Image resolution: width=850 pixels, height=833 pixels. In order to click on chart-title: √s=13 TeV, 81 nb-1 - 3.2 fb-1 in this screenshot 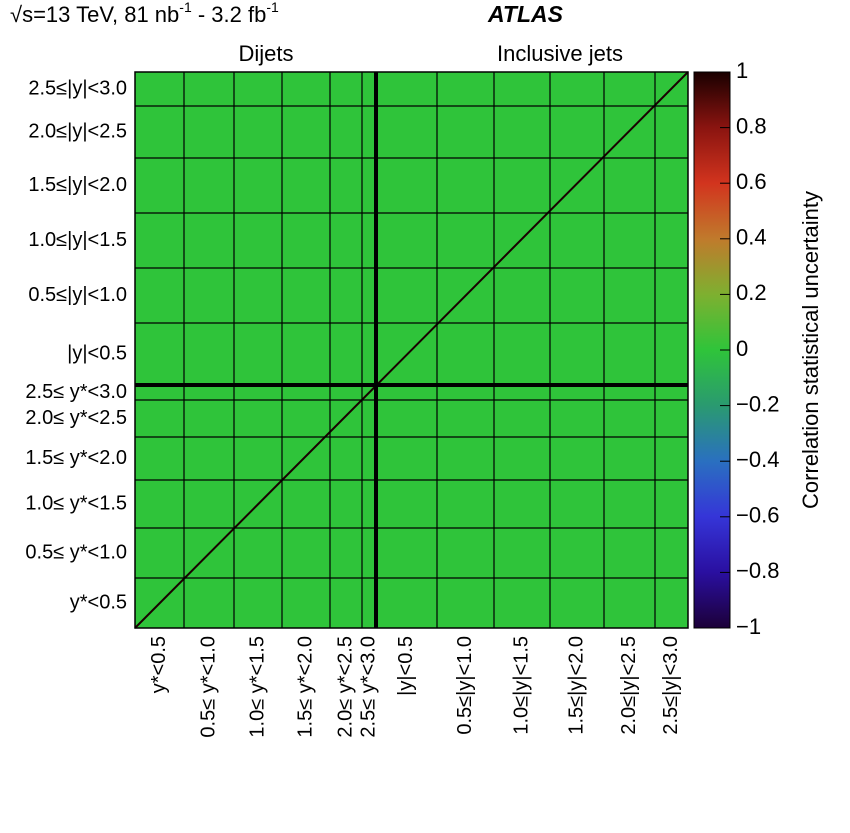, I will do `click(144, 13)`.